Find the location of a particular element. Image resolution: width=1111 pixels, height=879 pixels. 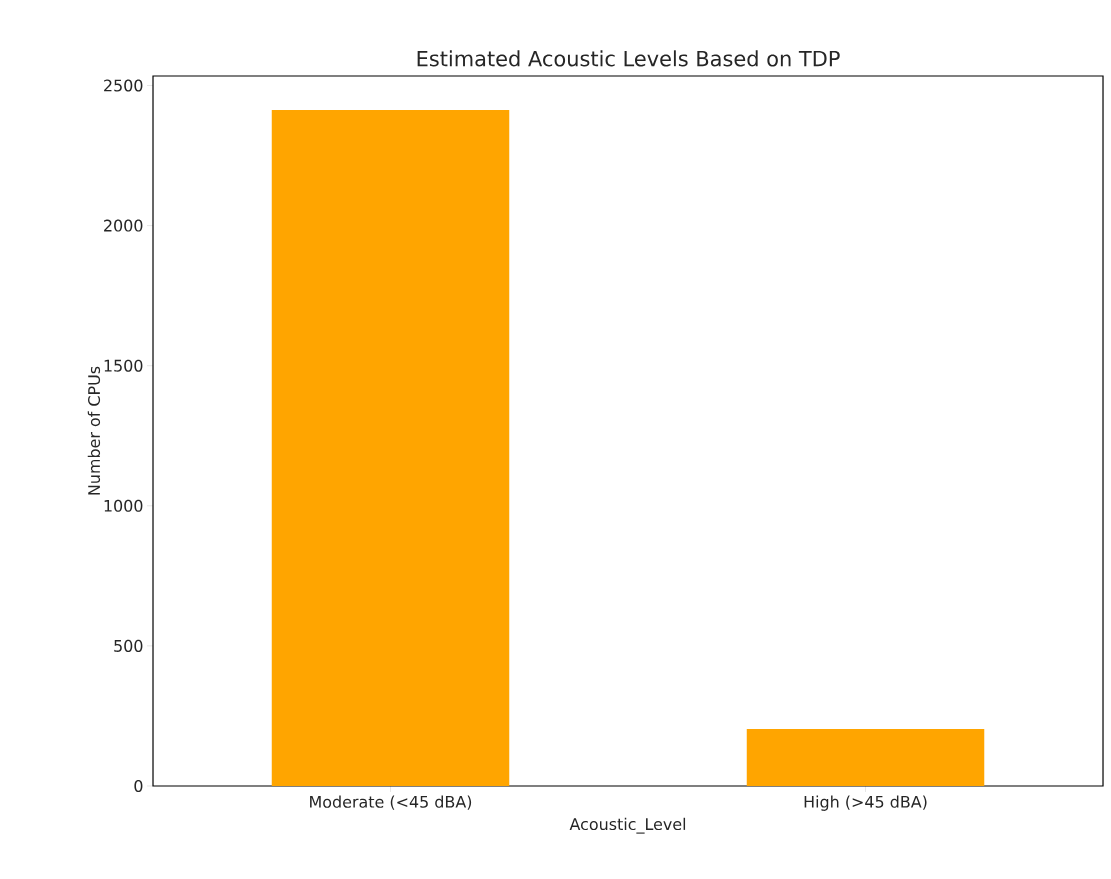

y-tick-label: 1500 is located at coordinates (123, 365).